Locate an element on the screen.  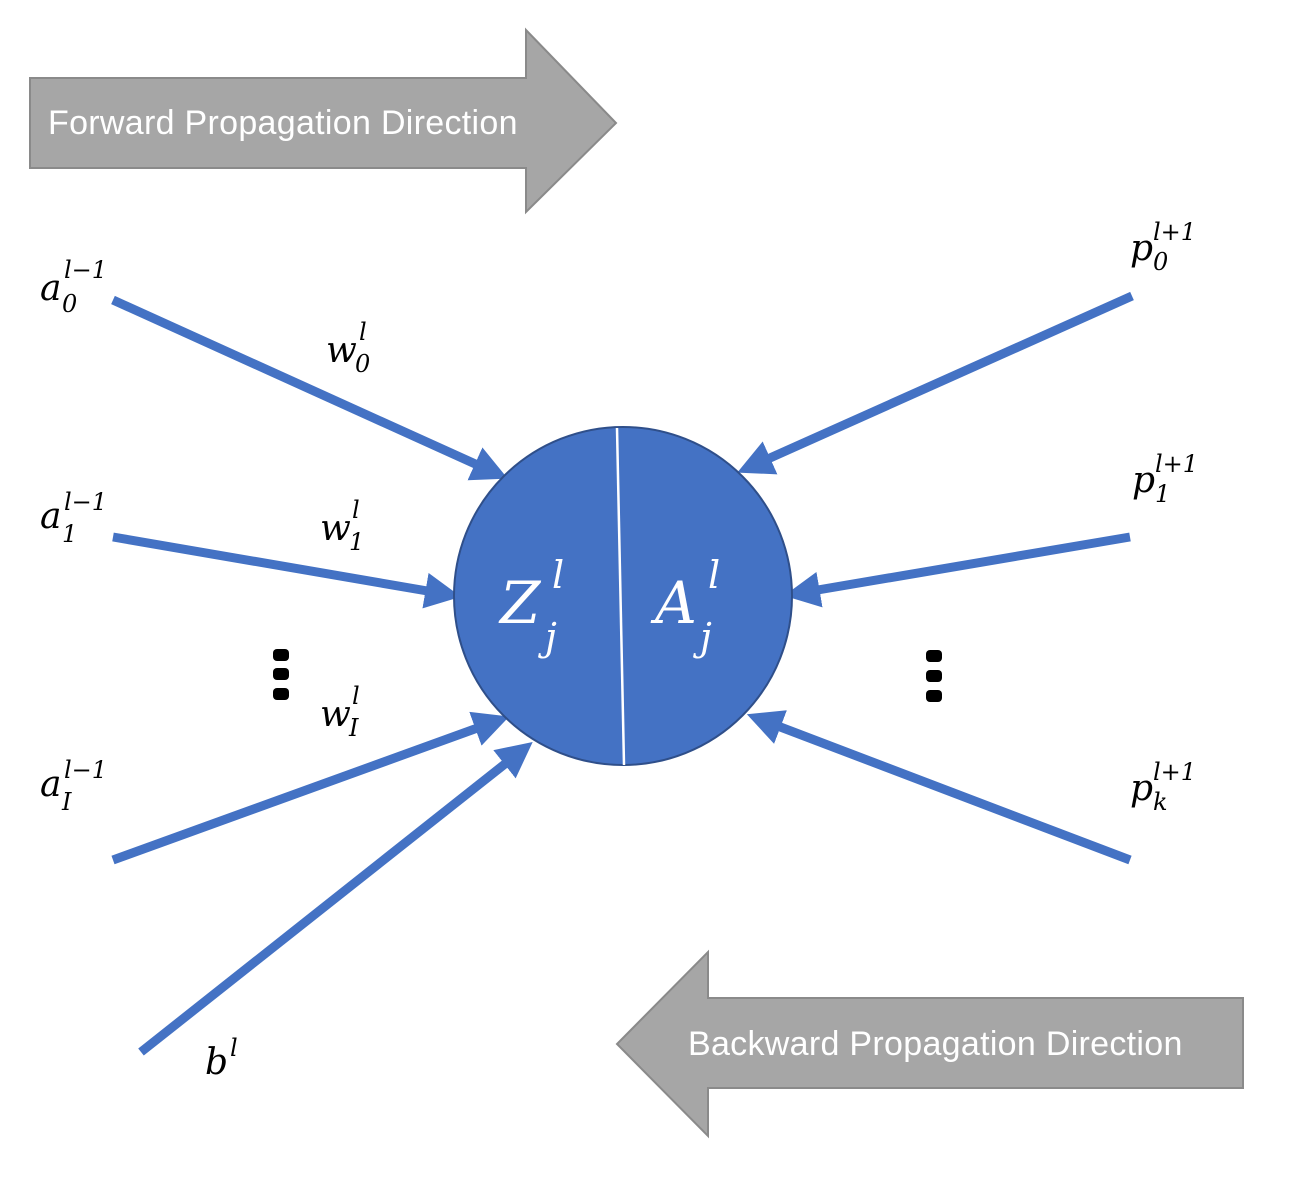
left-ellipsis-icon is located at coordinates (281, 674).